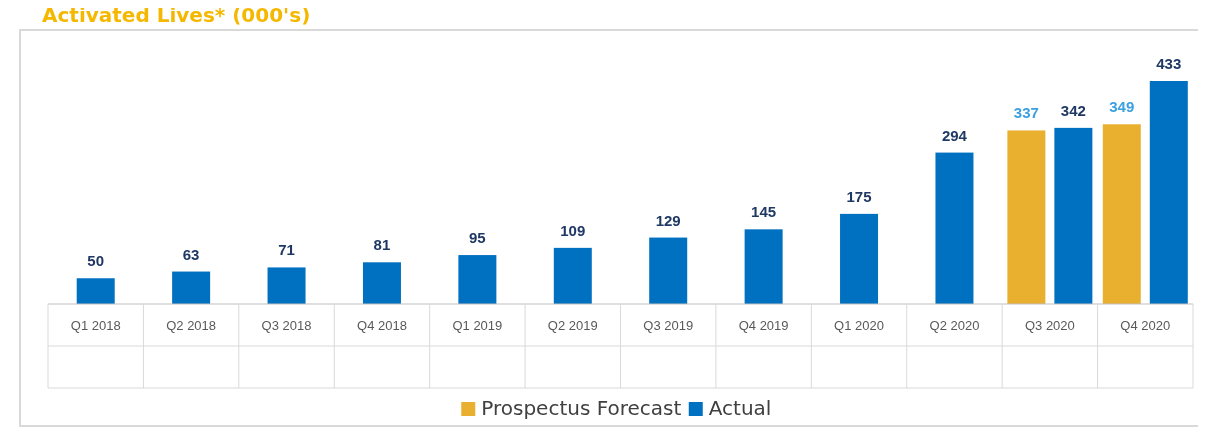 The image size is (1206, 430). Describe the element at coordinates (1073, 110) in the screenshot. I see `data-label: 342` at that location.